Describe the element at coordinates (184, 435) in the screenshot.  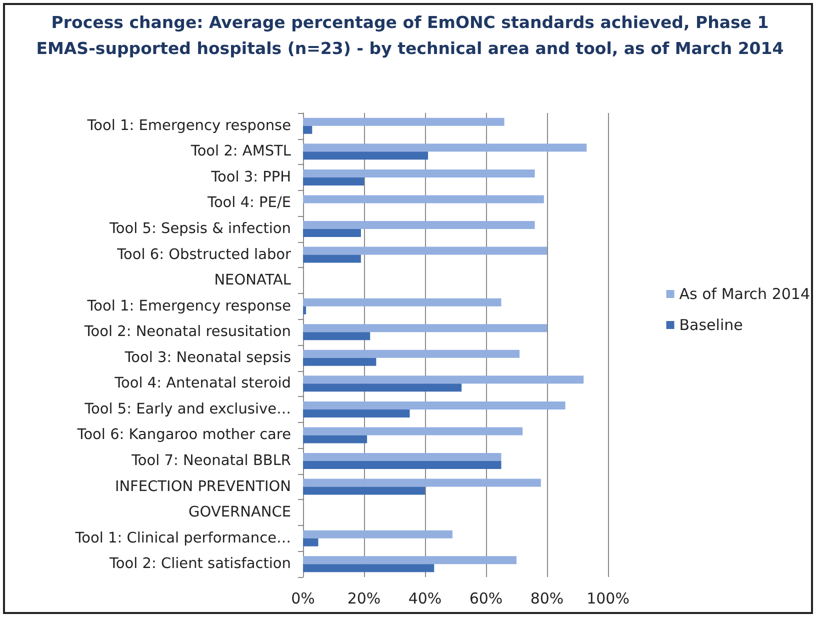
I see `y-tick-label: Tool 6: Kangaroo mother care` at that location.